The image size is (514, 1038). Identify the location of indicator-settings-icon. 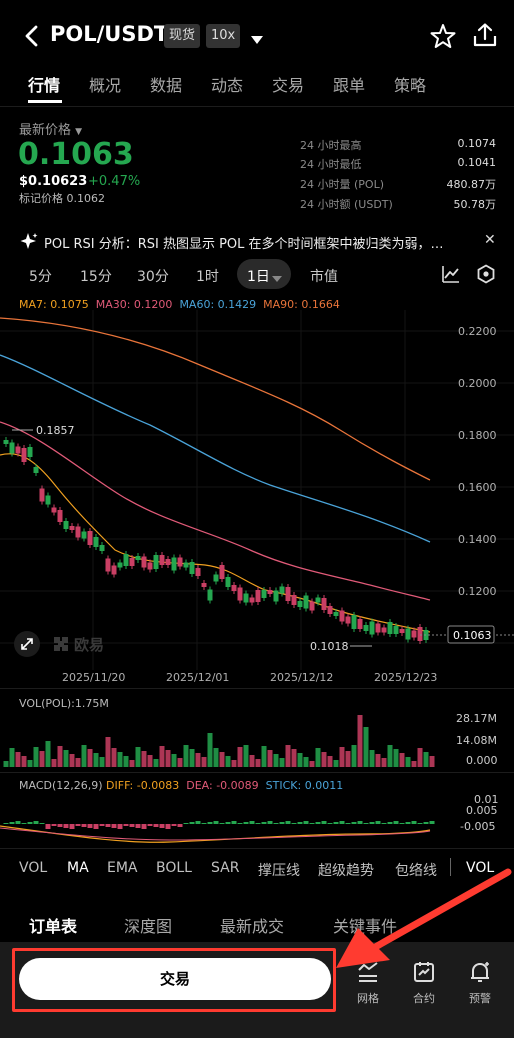
(451, 276).